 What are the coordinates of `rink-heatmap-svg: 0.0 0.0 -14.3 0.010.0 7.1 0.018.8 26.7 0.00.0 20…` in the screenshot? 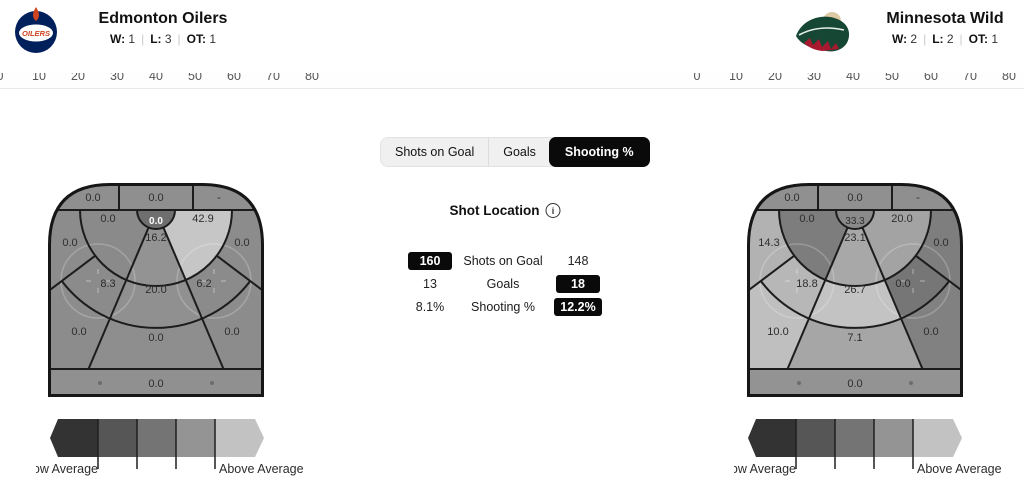 It's located at (855, 290).